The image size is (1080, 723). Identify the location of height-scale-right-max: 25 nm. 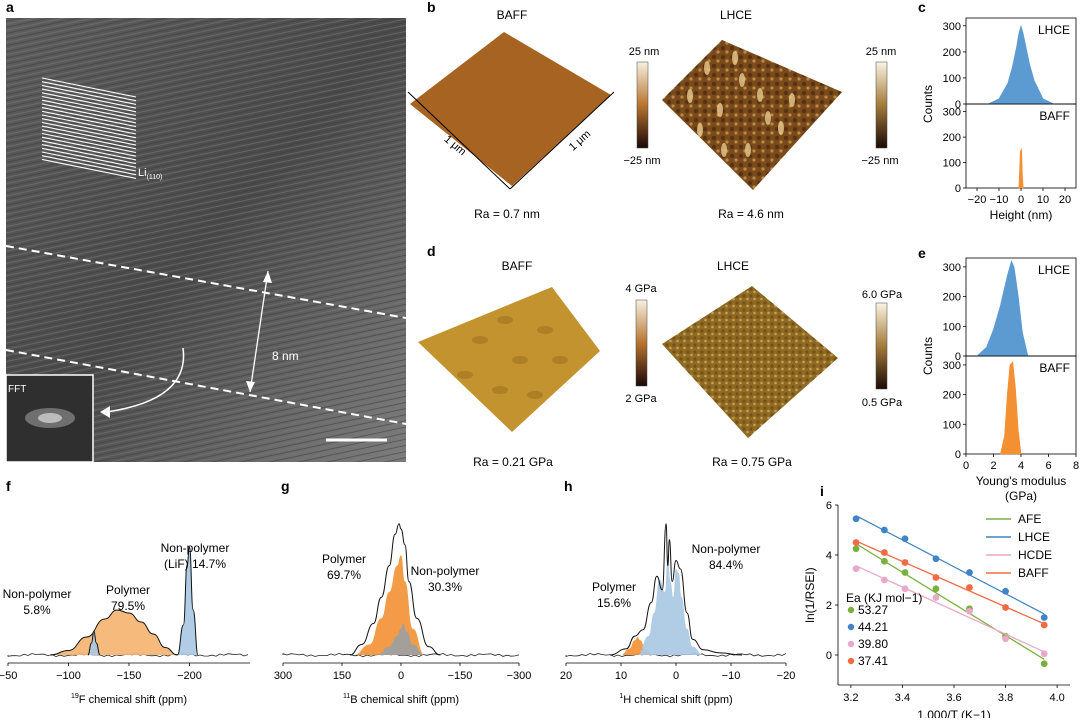
(881, 52).